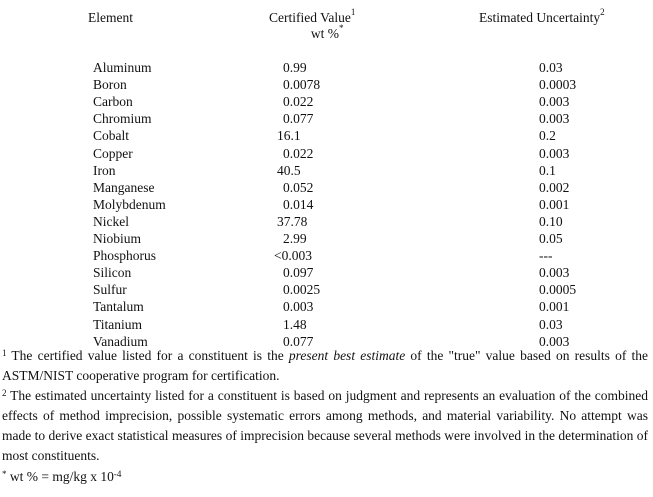 This screenshot has width=653, height=497. Describe the element at coordinates (326, 188) in the screenshot. I see `table-row: Manganese 0.052 0.002` at that location.